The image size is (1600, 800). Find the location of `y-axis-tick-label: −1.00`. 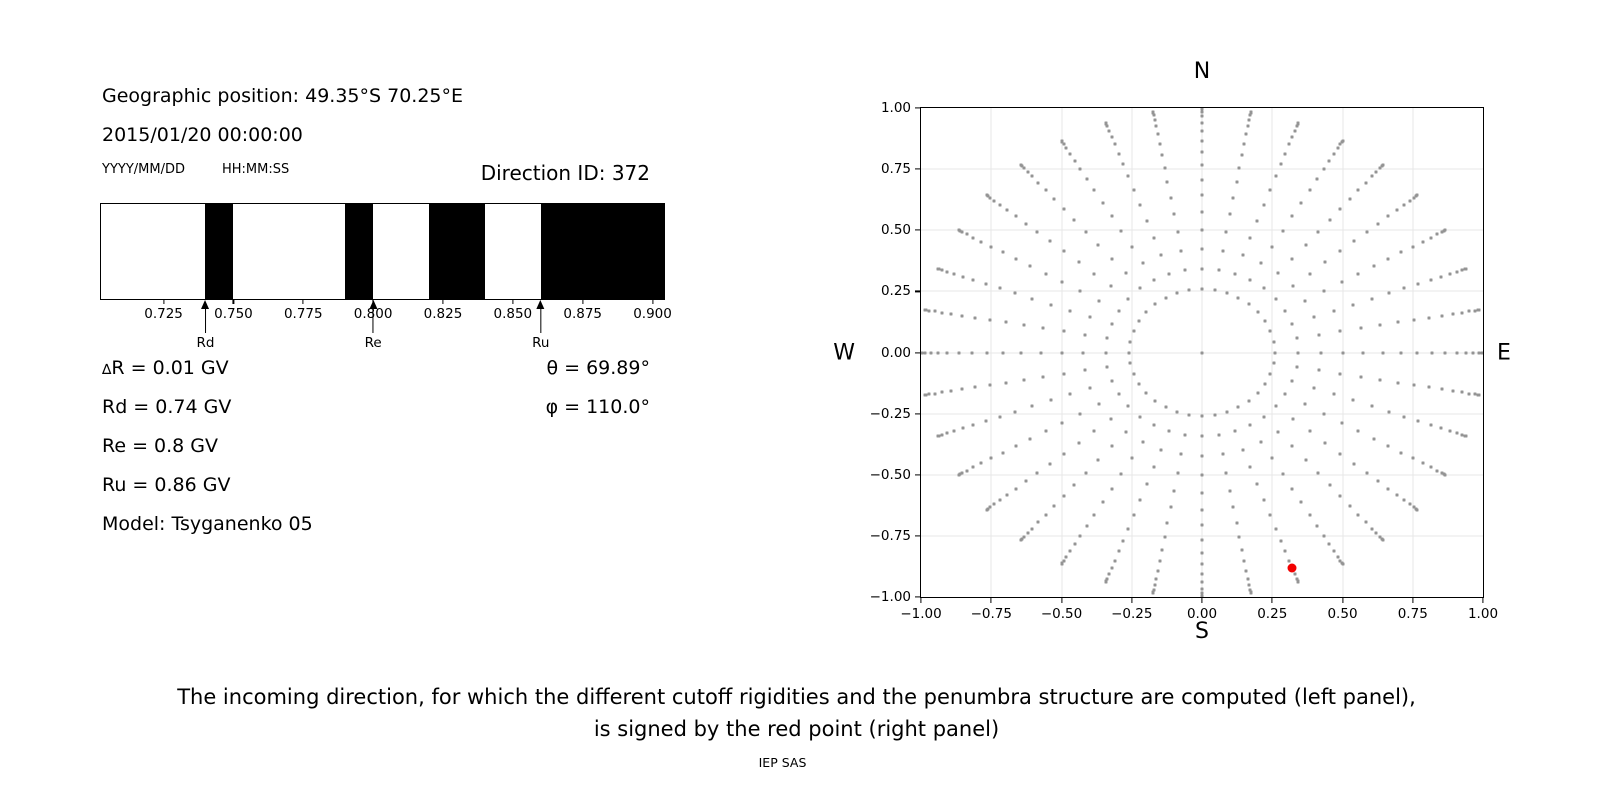

y-axis-tick-label: −1.00 is located at coordinates (890, 597).